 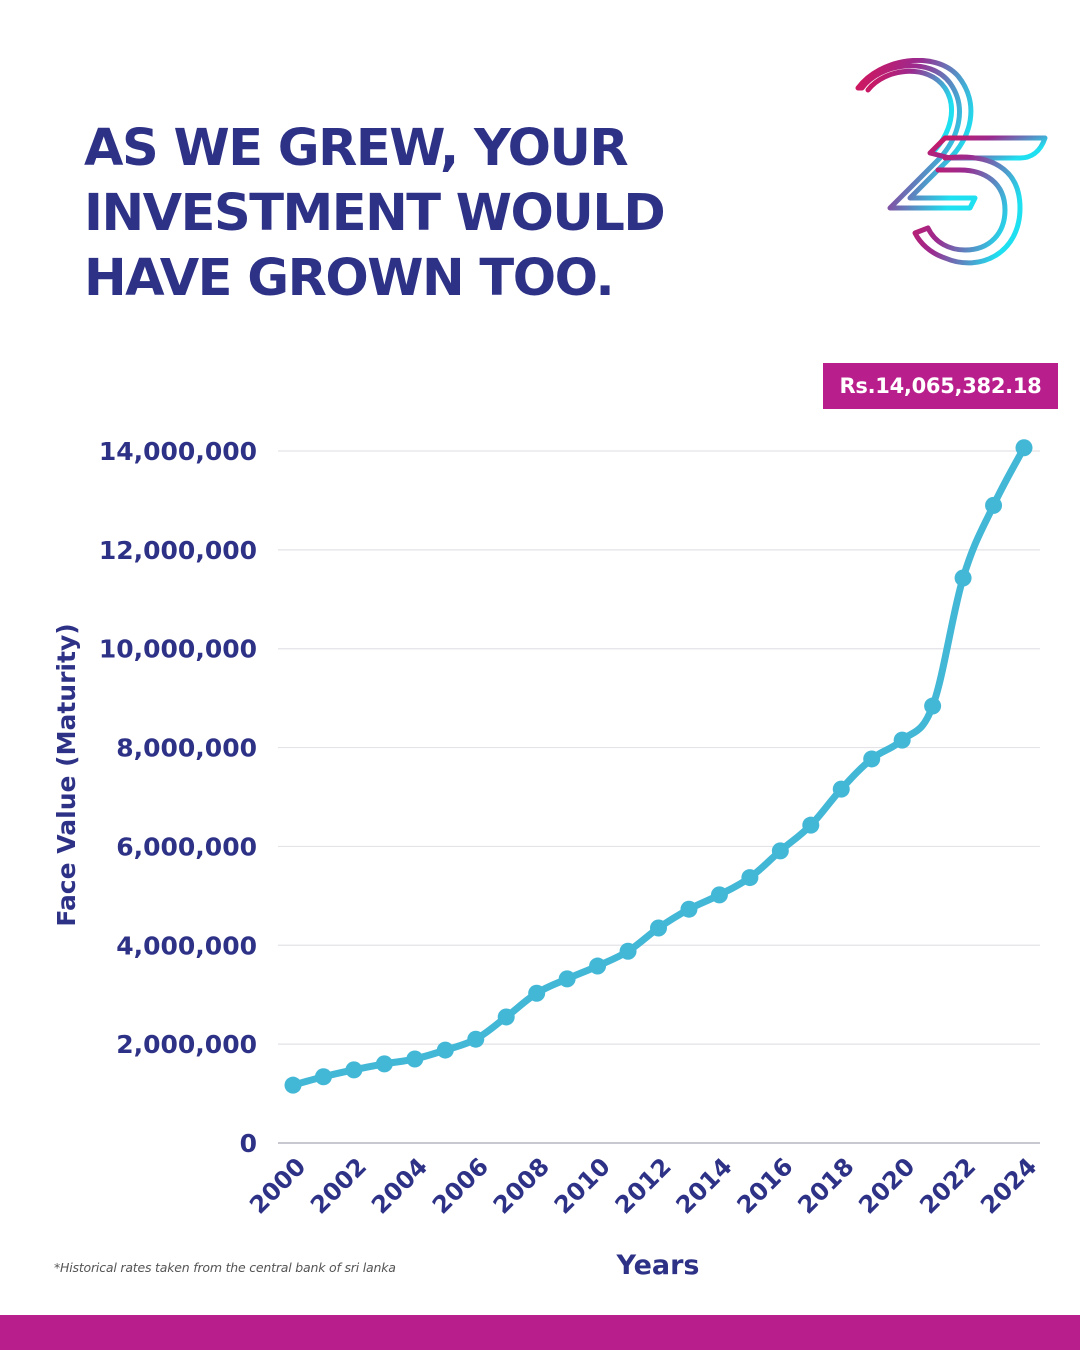 I want to click on data-point-2024, so click(x=1024, y=448).